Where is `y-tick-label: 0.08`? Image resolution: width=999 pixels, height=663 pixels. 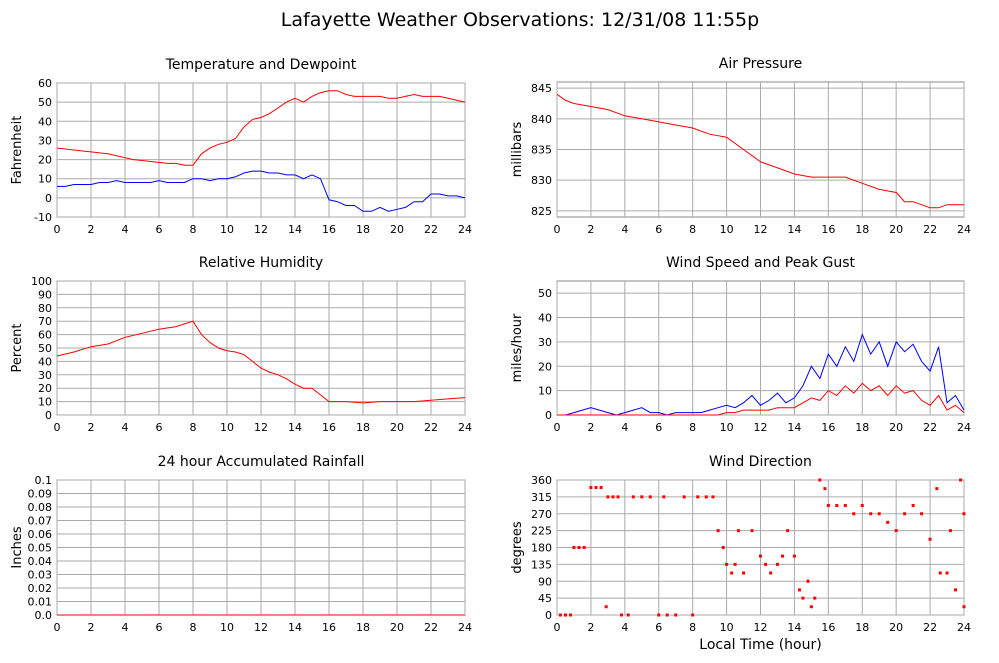 y-tick-label: 0.08 is located at coordinates (40, 507).